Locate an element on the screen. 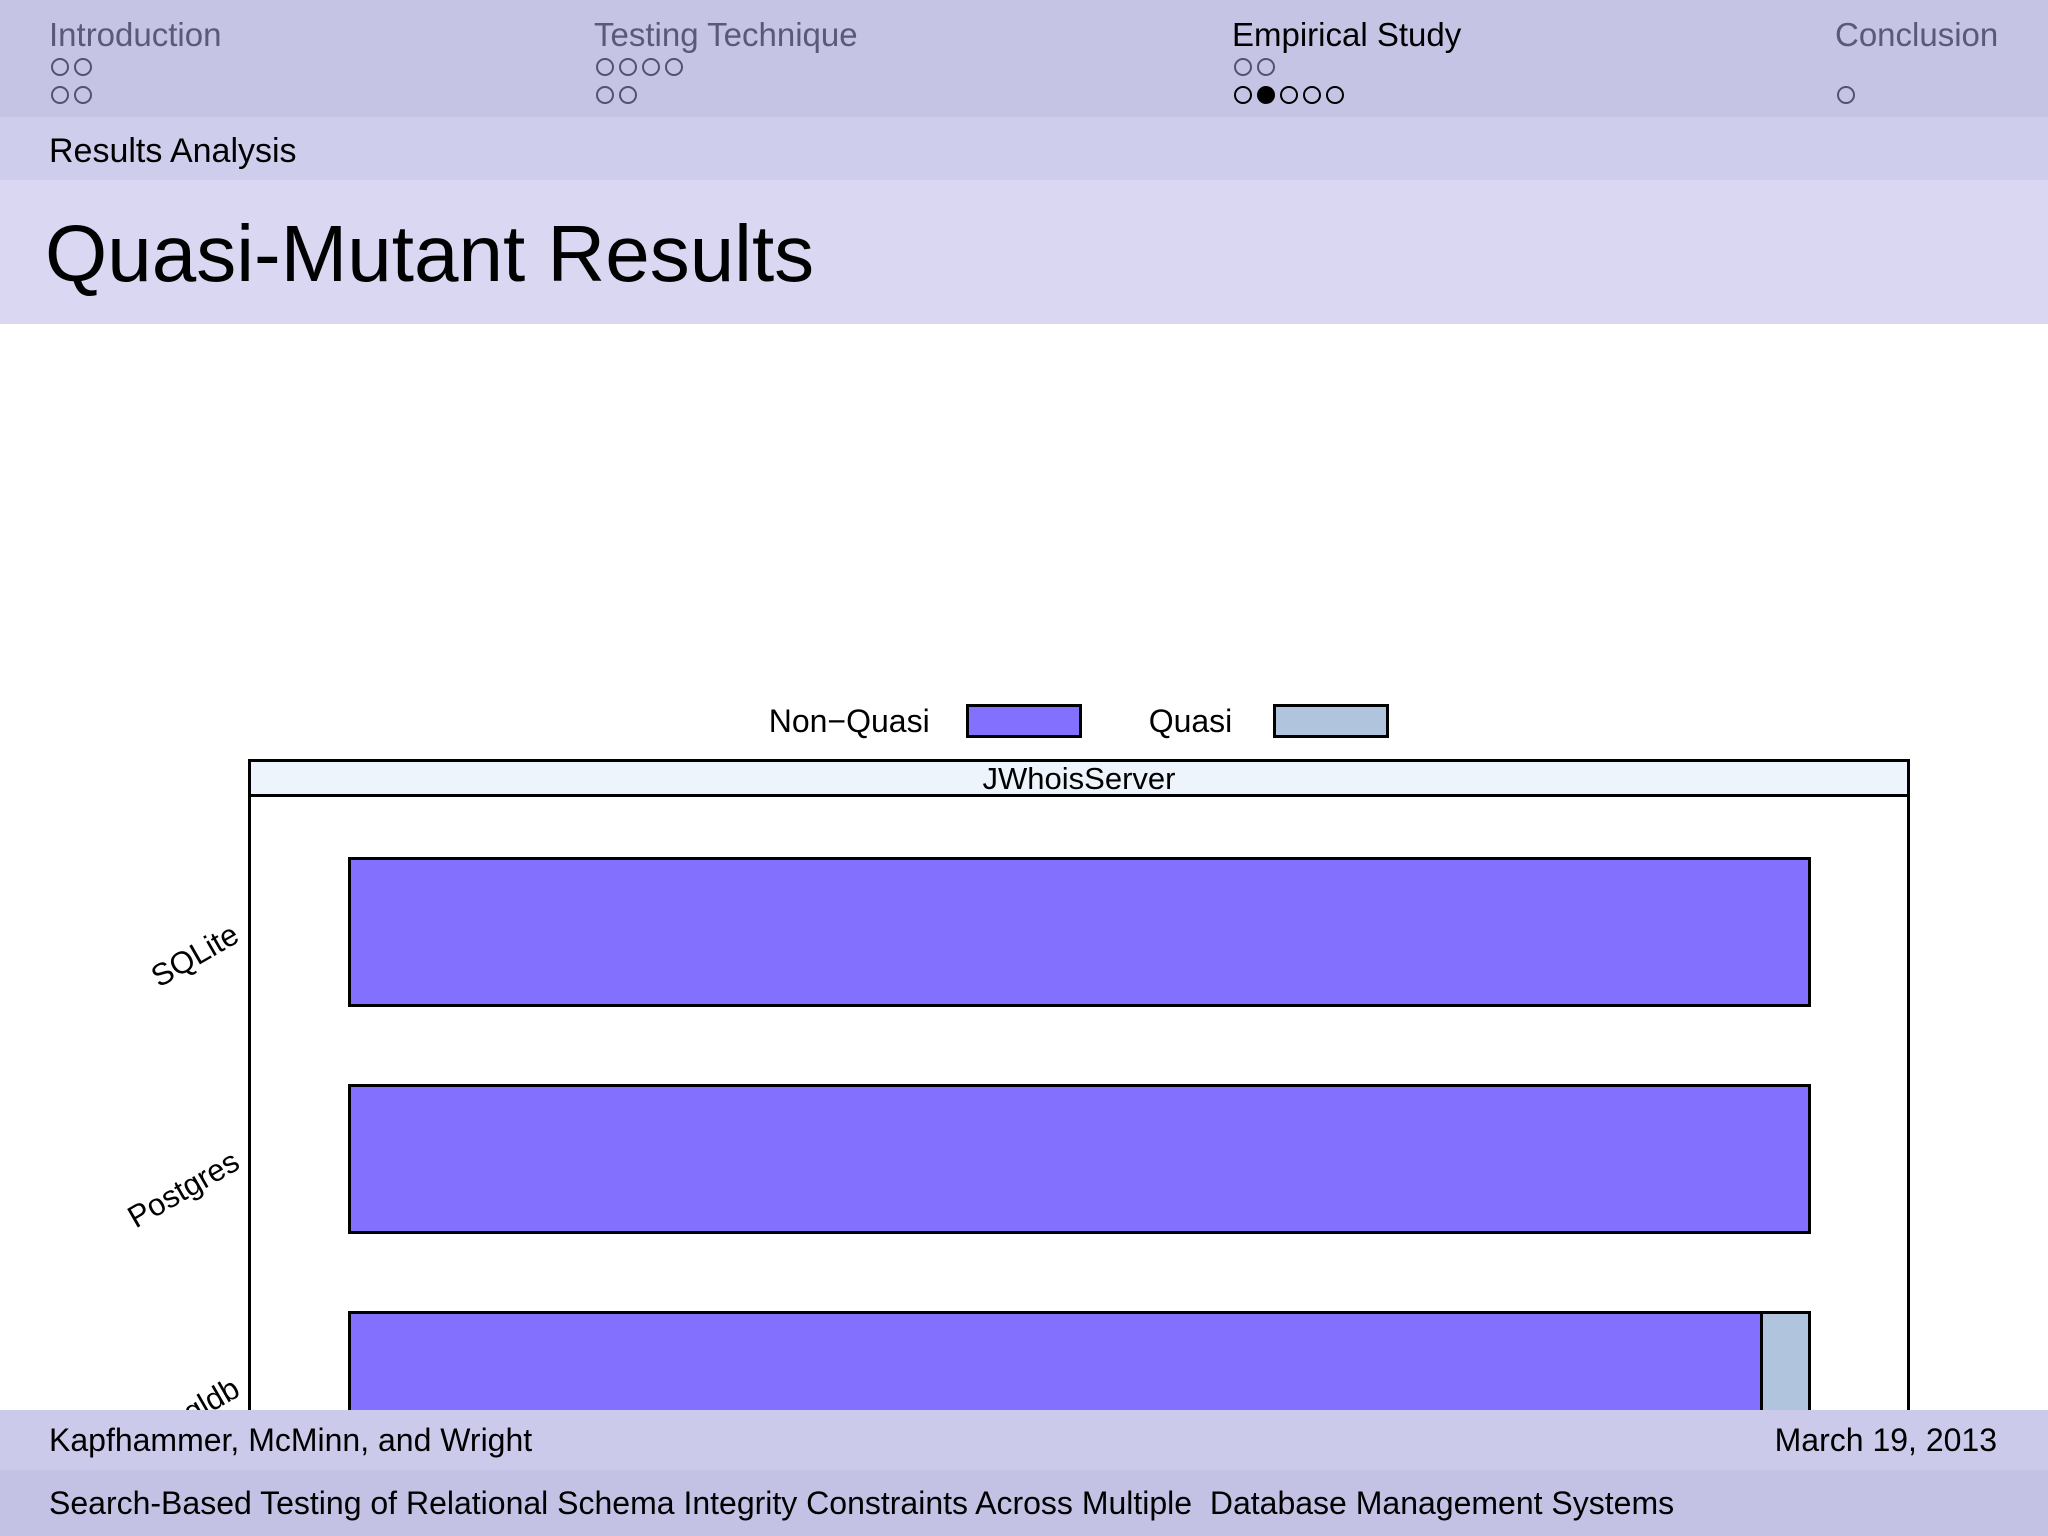  subsection-title: Results Analysis is located at coordinates (173, 151).